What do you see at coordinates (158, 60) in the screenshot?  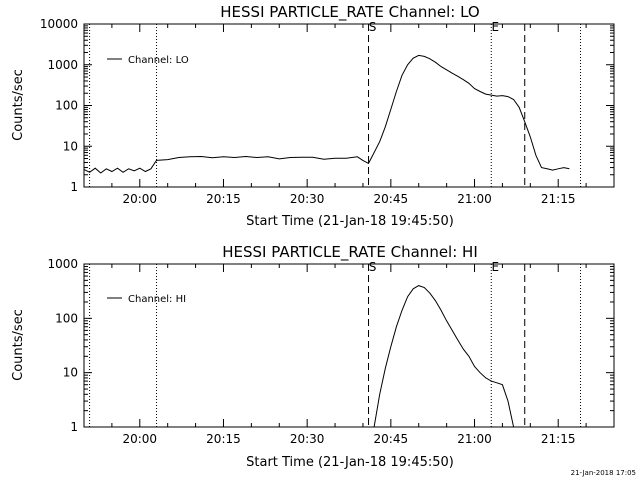 I see `legend-label: Channel: LO` at bounding box center [158, 60].